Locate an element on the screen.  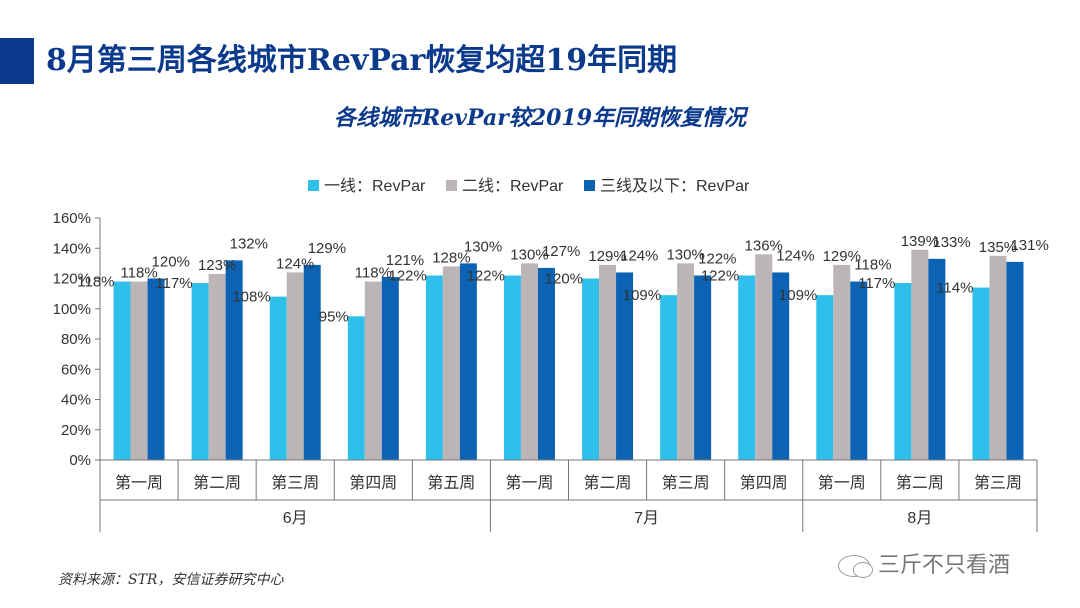
y-tick-label: 80% is located at coordinates (76, 339).